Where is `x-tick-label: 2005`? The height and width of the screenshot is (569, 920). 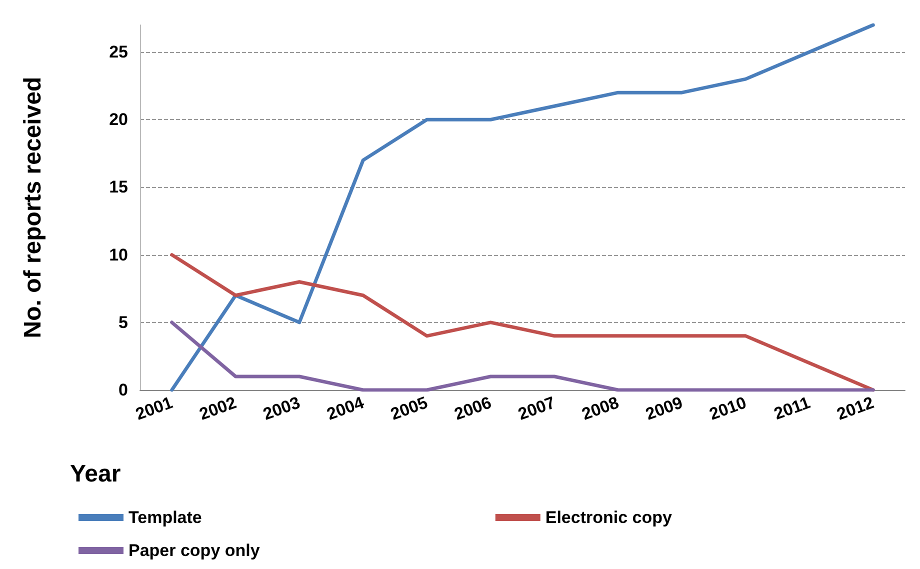 x-tick-label: 2005 is located at coordinates (409, 408).